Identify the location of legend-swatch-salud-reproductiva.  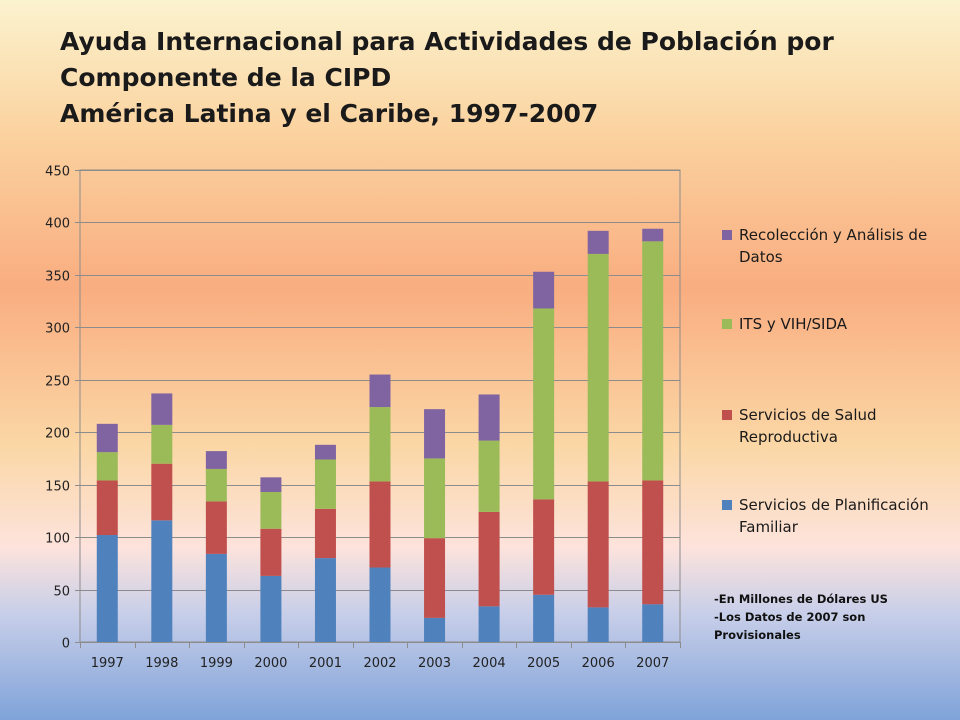
(727, 415).